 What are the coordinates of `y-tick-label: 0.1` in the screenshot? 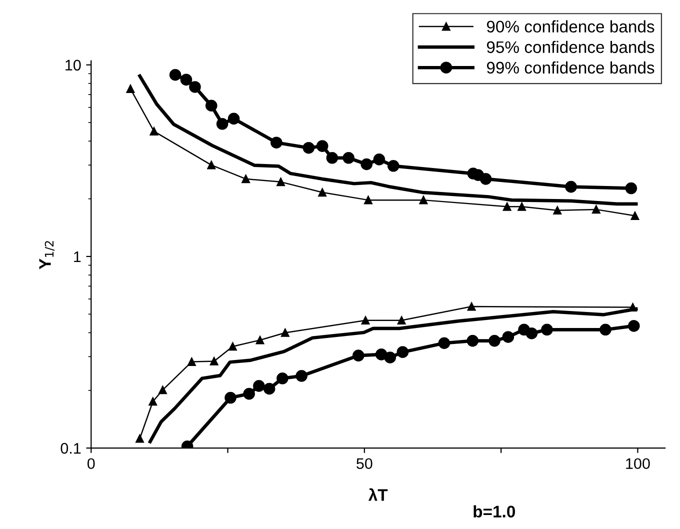 It's located at (70, 448).